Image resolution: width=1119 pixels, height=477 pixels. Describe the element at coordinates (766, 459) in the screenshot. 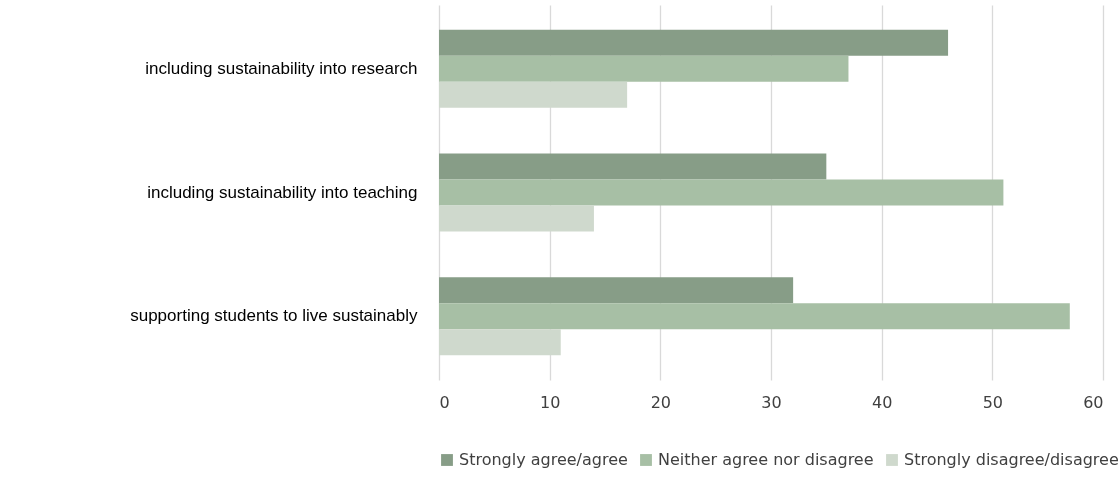

I see `legend-label: Neither agree nor disagree` at that location.